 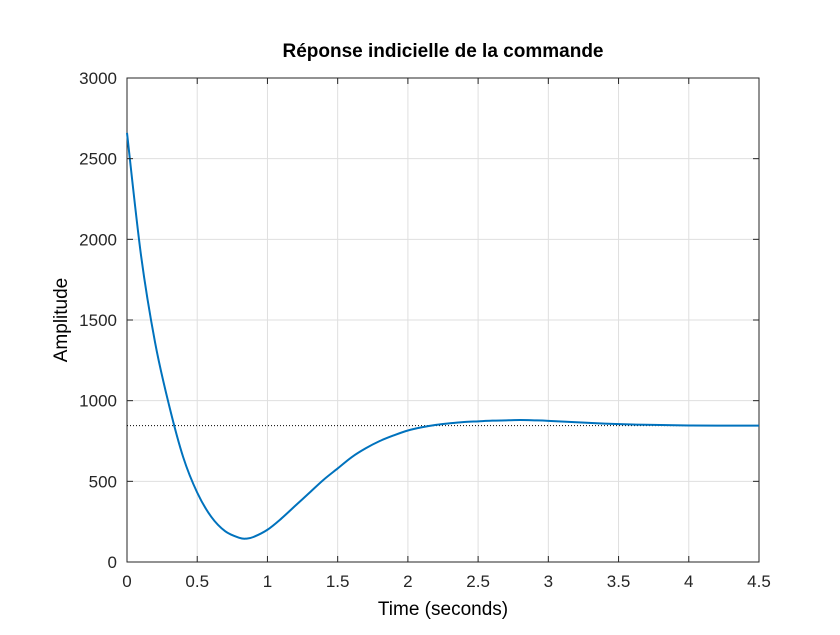 I want to click on y-tick-label: 500, so click(x=103, y=481).